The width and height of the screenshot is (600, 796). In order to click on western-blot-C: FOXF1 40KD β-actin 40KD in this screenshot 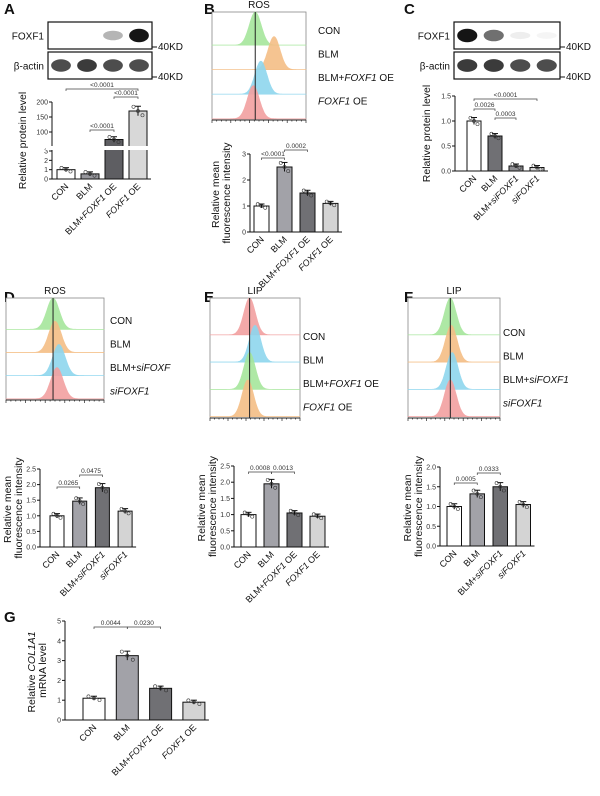, I will do `click(504, 52)`.